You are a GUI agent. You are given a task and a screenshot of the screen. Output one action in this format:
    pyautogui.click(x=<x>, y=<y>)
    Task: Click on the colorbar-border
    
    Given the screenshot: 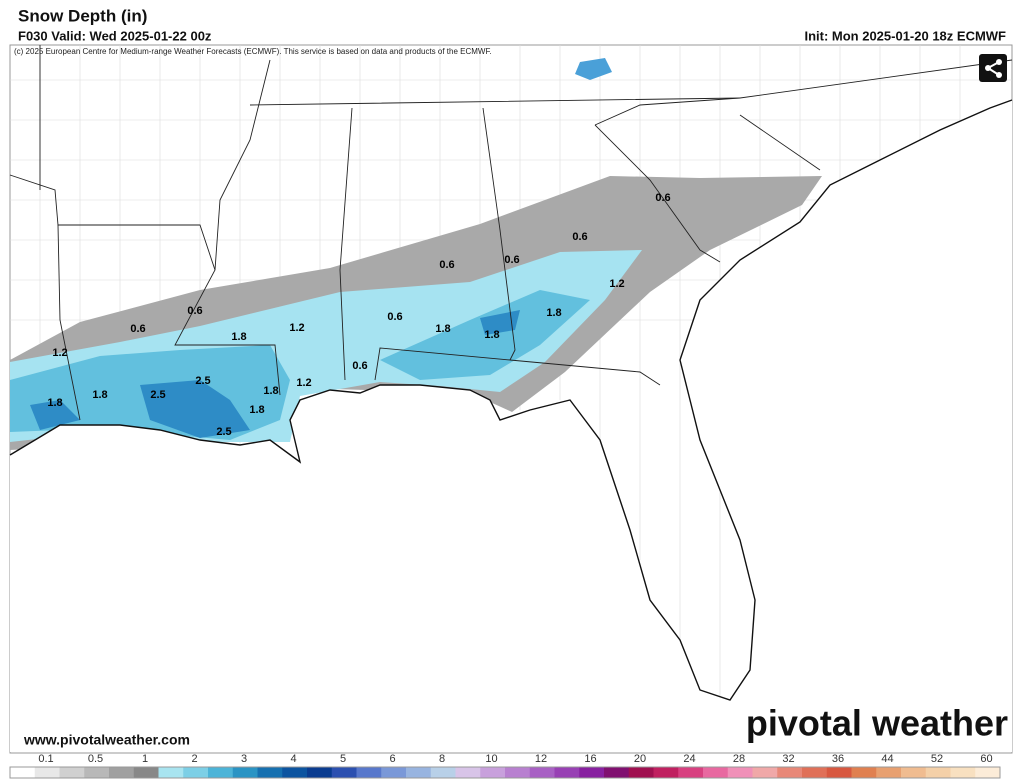 What is the action you would take?
    pyautogui.click(x=505, y=772)
    